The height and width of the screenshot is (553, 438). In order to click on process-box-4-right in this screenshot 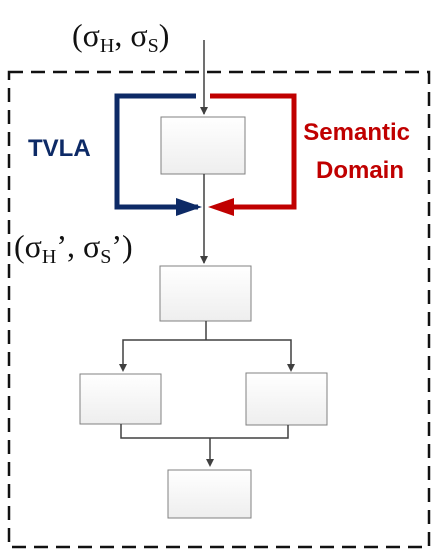, I will do `click(286, 399)`.